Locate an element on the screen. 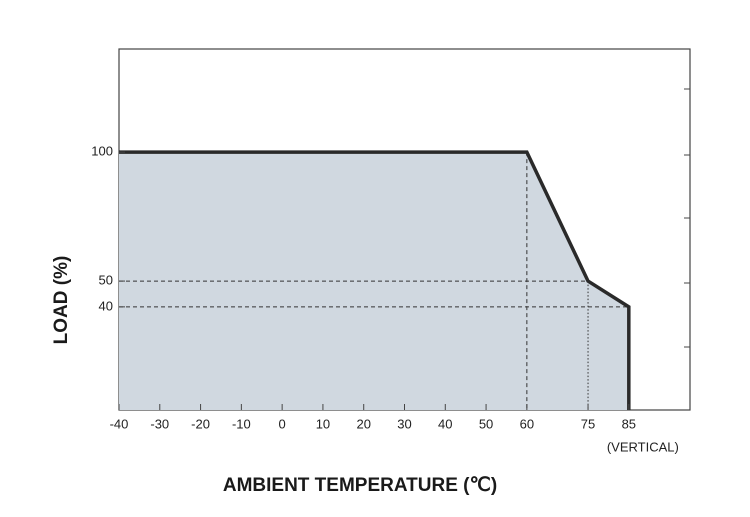 The height and width of the screenshot is (517, 750). x-tick-label: 60 is located at coordinates (527, 423).